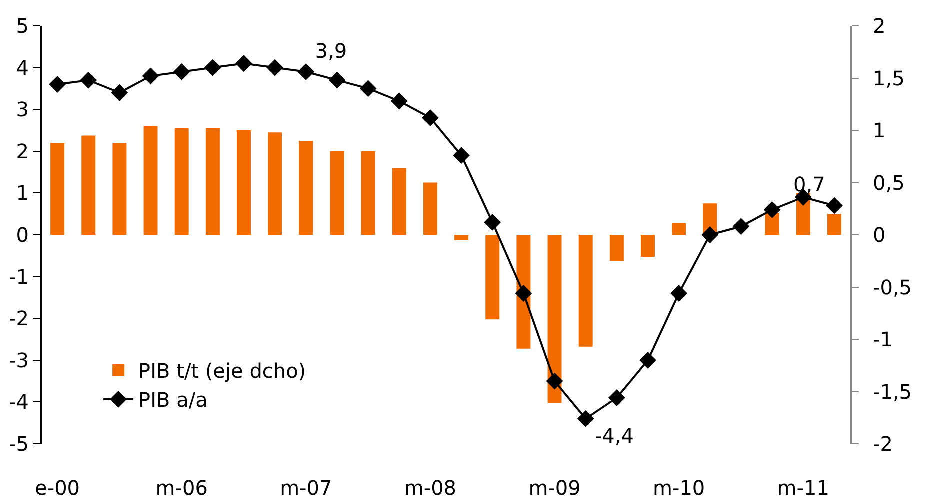  I want to click on y-tick-label: -5, so click(19, 444).